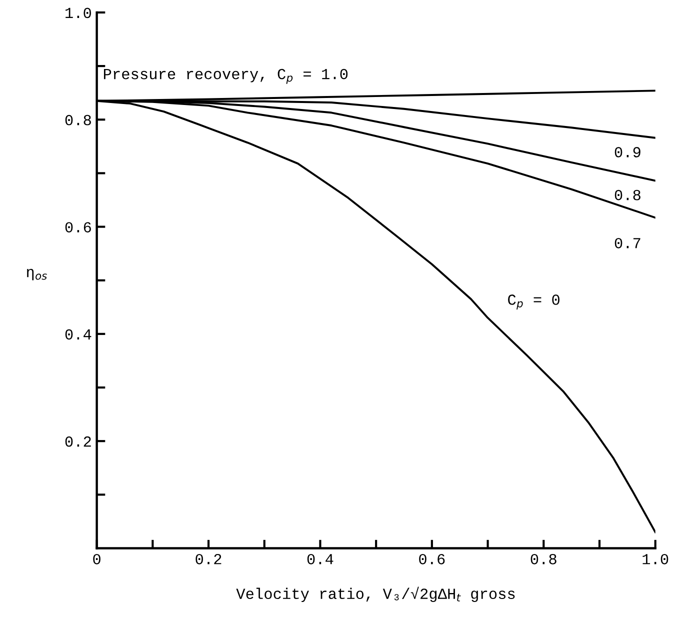 Image resolution: width=677 pixels, height=623 pixels. I want to click on x-axis-title: Velocity ratio, V₃/√2gΔH$_{t}$ gross, so click(375, 594).